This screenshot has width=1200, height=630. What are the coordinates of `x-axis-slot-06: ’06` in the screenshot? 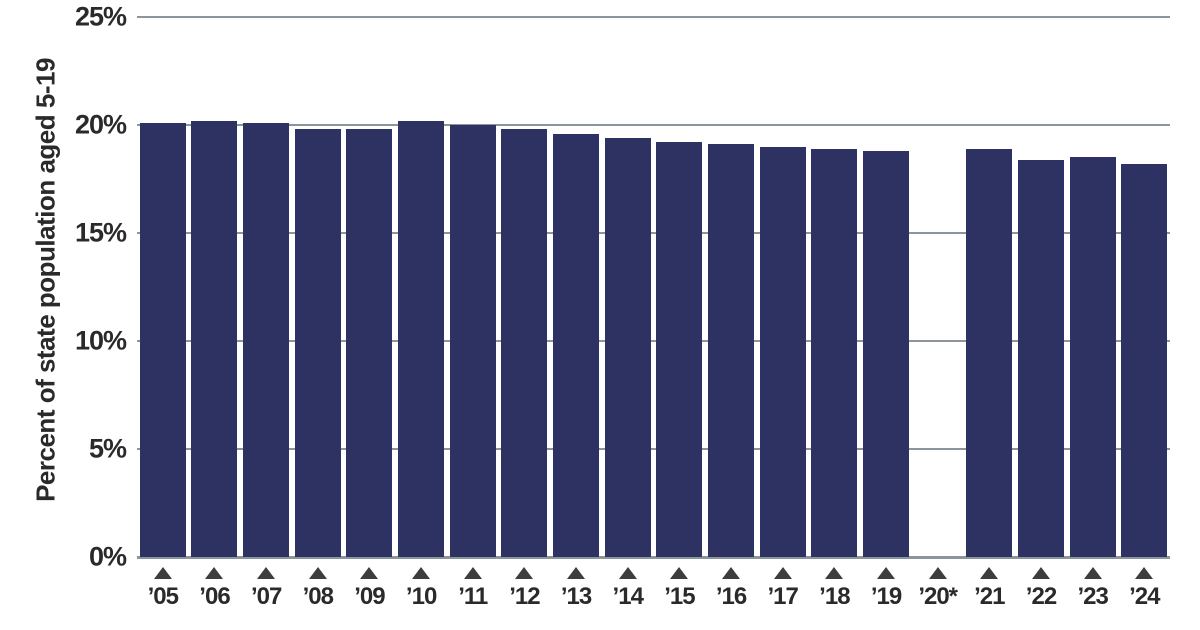 It's located at (215, 585).